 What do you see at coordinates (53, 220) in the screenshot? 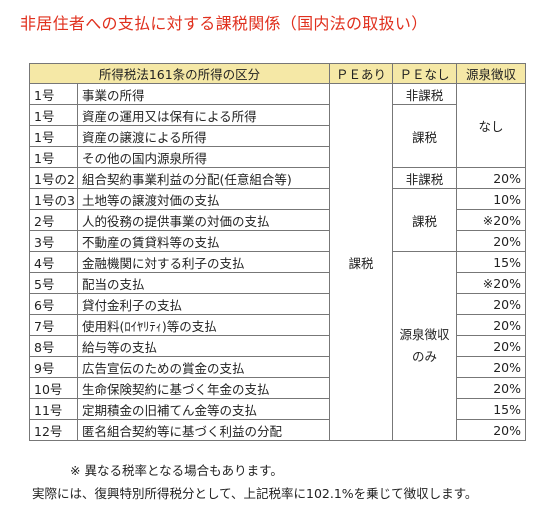
I see `row-number: 2号` at bounding box center [53, 220].